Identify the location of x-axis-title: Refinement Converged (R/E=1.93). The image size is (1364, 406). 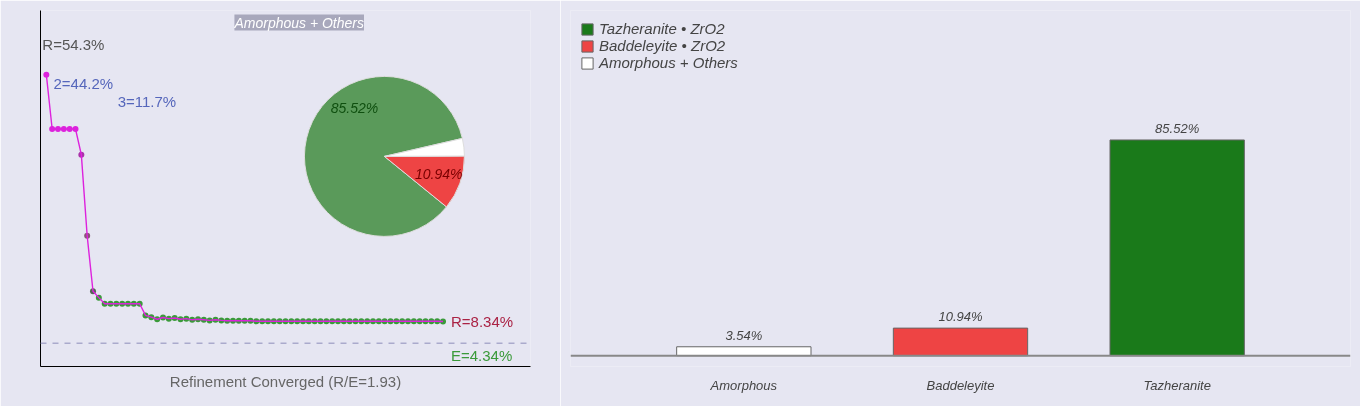
(285, 381).